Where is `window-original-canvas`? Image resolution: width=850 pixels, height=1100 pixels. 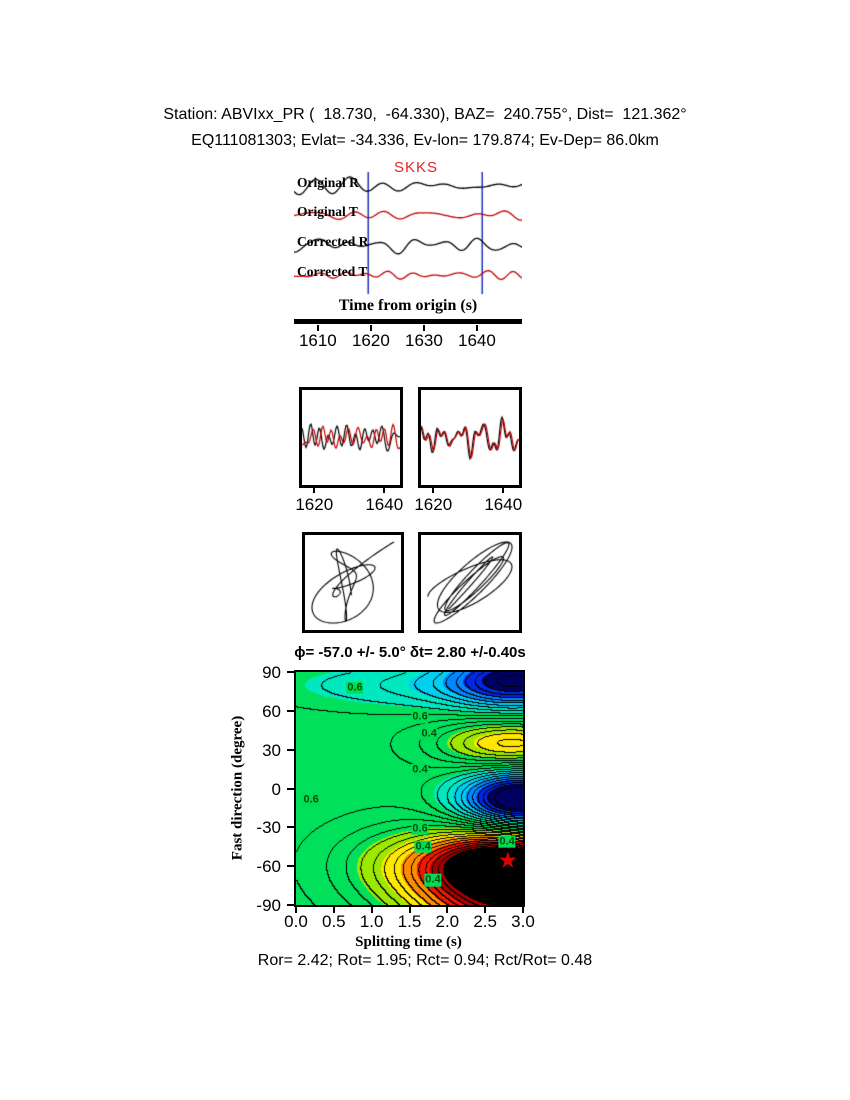
window-original-canvas is located at coordinates (351, 437).